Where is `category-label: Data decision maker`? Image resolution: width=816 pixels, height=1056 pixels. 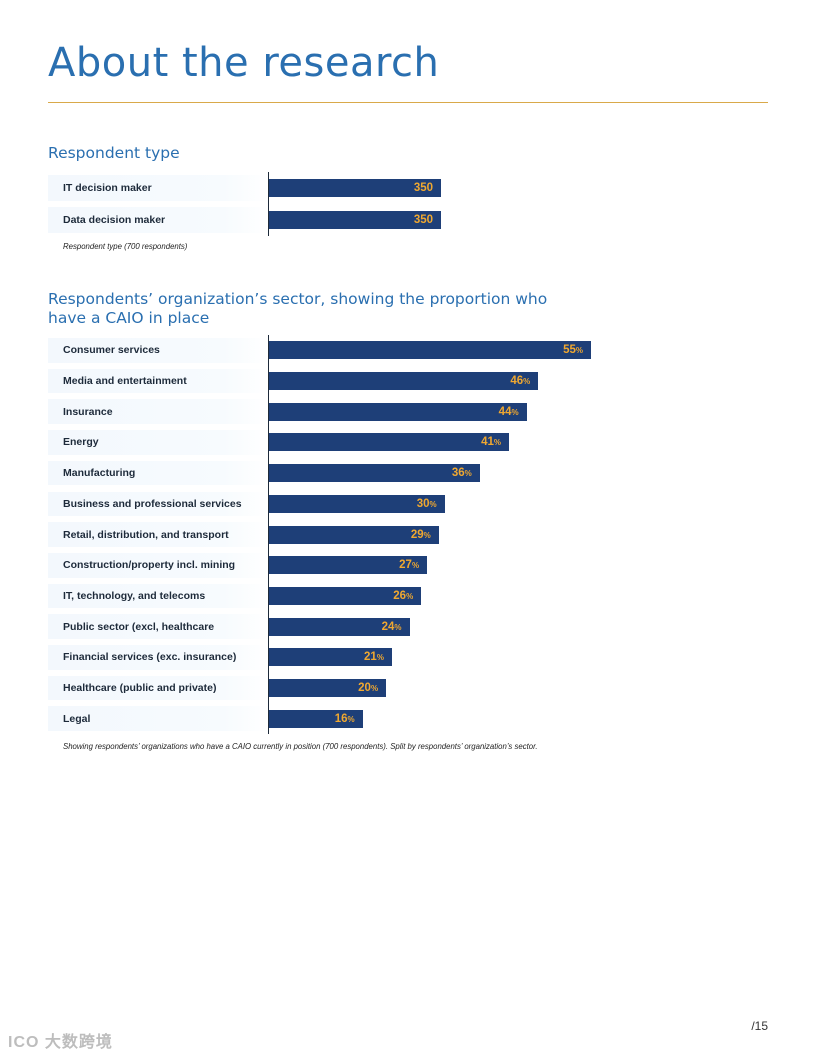
category-label: Data decision maker is located at coordinates (114, 220).